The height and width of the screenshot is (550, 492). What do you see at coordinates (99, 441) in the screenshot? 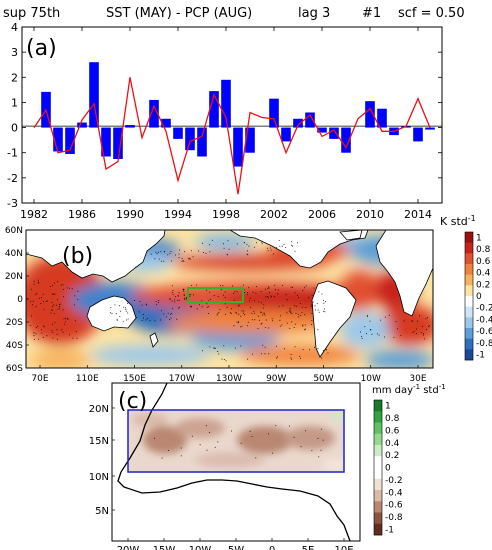
I see `c-ytick-label: 15N` at bounding box center [99, 441].